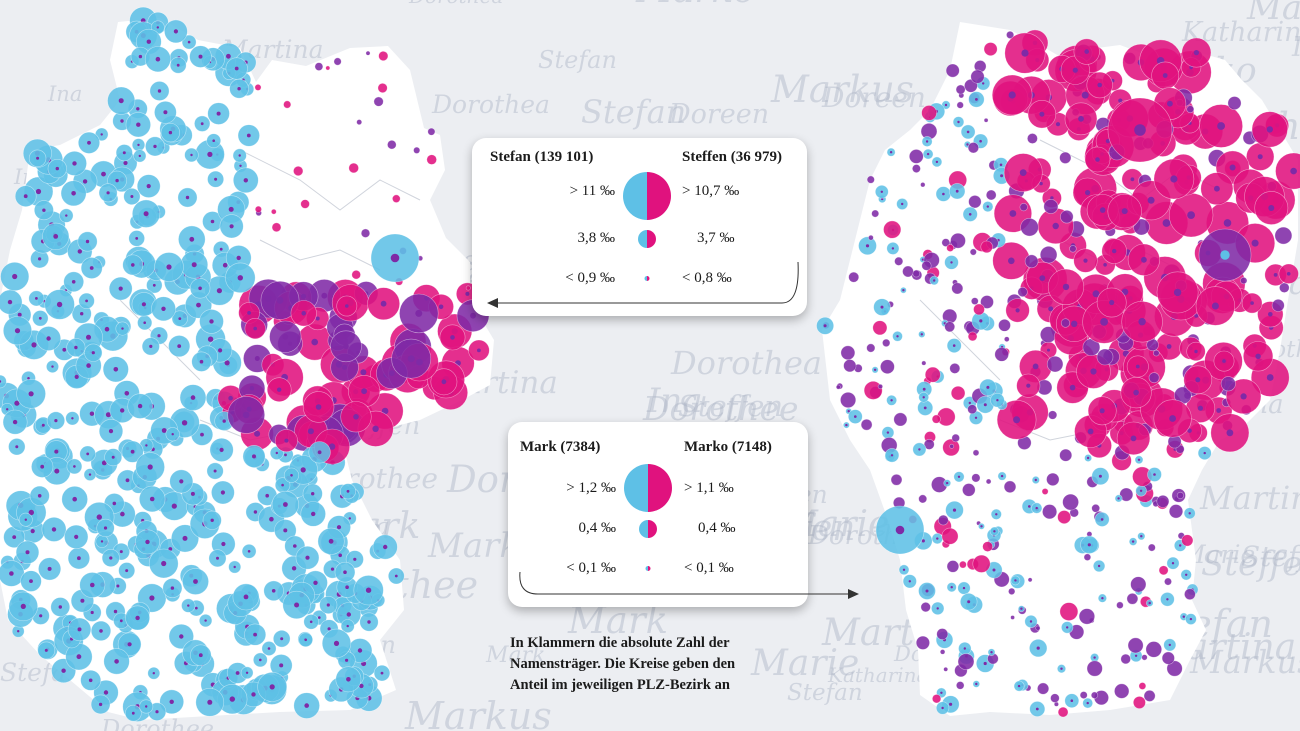  I want to click on legend-value-steffen-small: < 0,8 ‰, so click(707, 278).